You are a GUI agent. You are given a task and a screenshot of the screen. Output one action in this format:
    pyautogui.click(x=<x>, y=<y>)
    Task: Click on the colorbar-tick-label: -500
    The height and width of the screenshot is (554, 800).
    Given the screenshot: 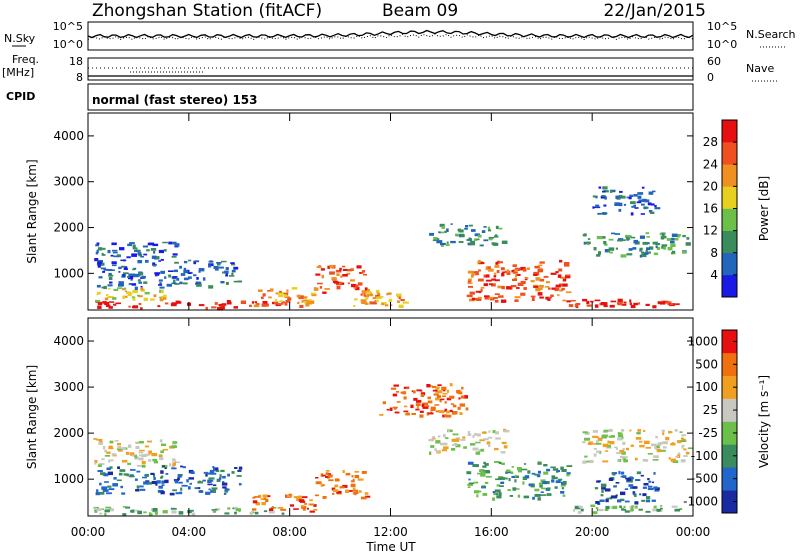 What is the action you would take?
    pyautogui.click(x=704, y=479)
    